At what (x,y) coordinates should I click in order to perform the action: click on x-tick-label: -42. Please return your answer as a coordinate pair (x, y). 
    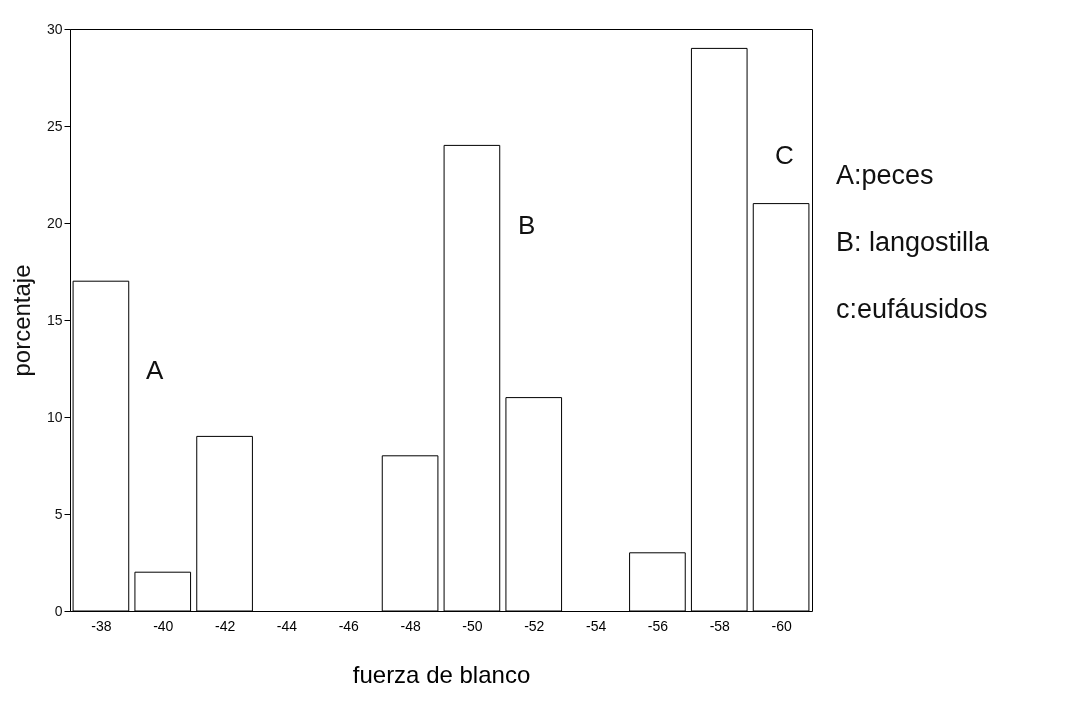
    Looking at the image, I should click on (225, 625).